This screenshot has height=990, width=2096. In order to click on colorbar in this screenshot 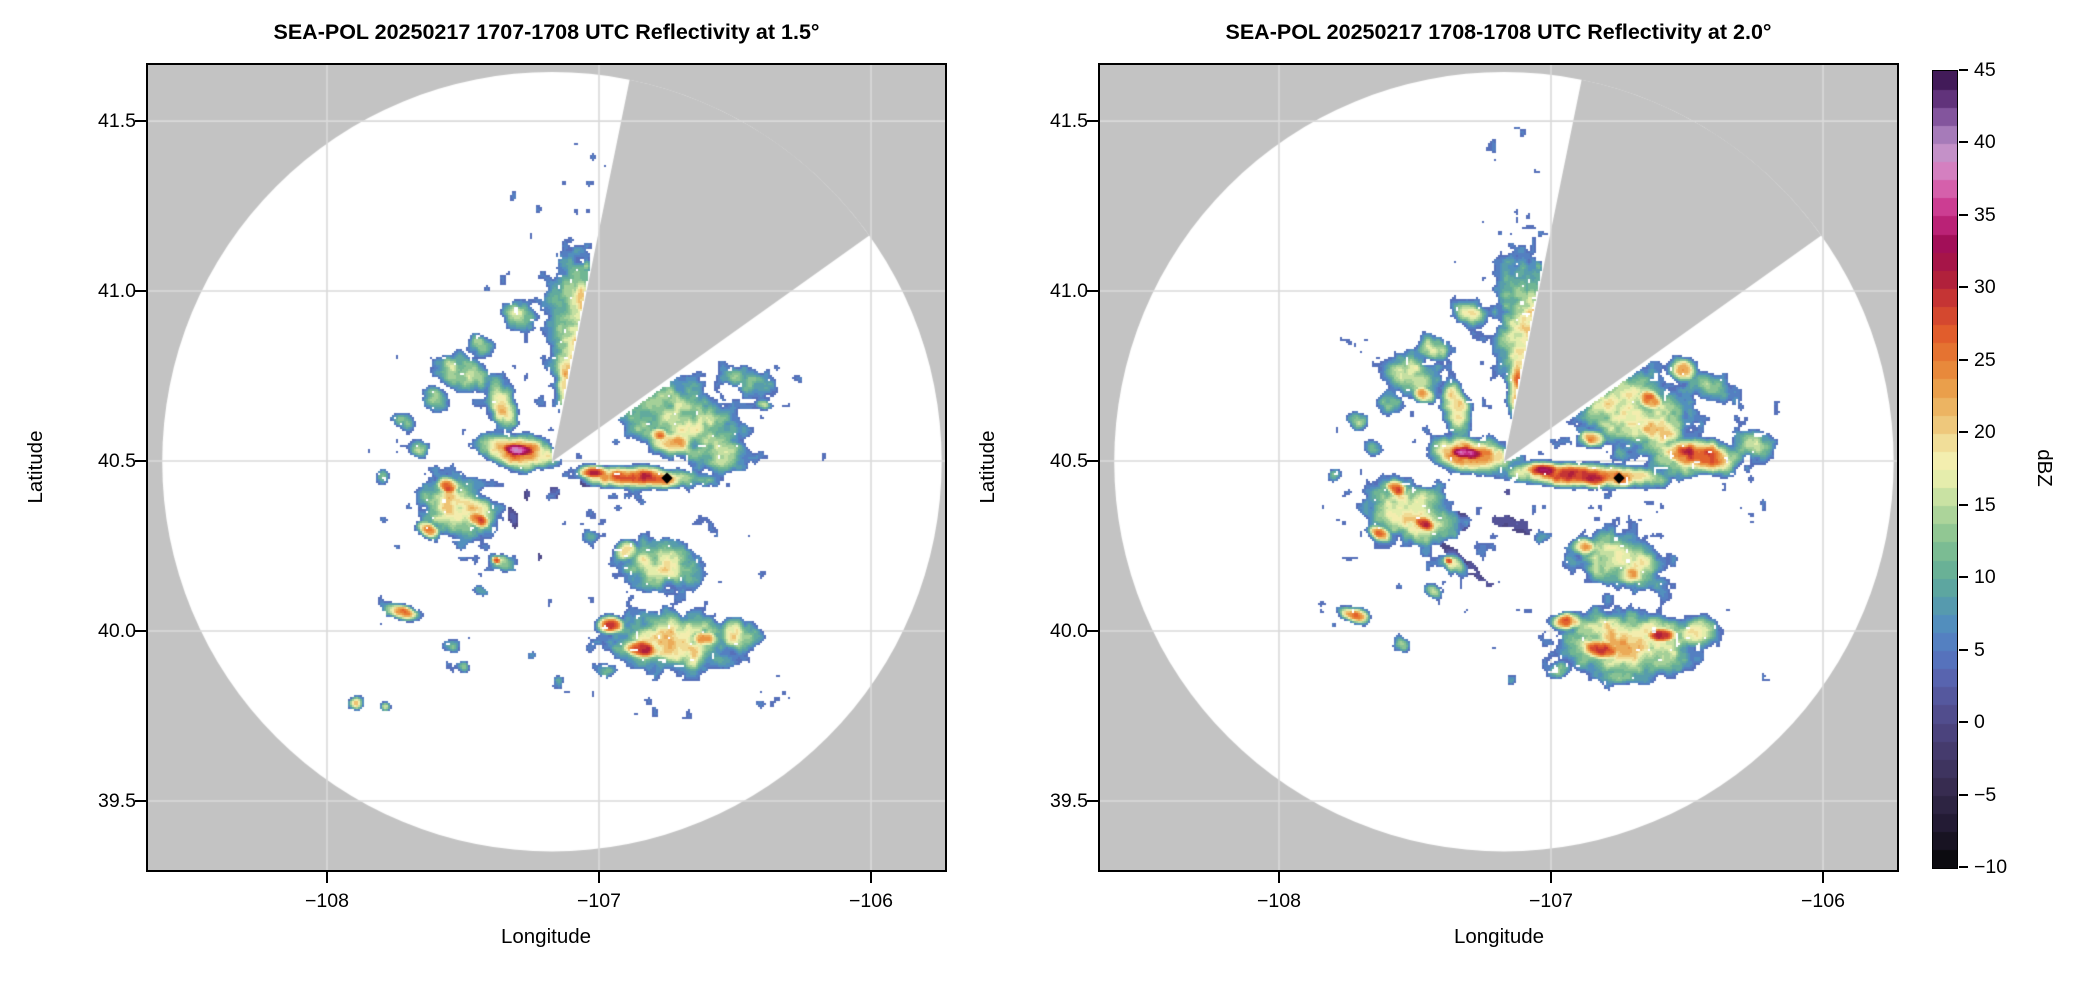, I will do `click(1945, 469)`.